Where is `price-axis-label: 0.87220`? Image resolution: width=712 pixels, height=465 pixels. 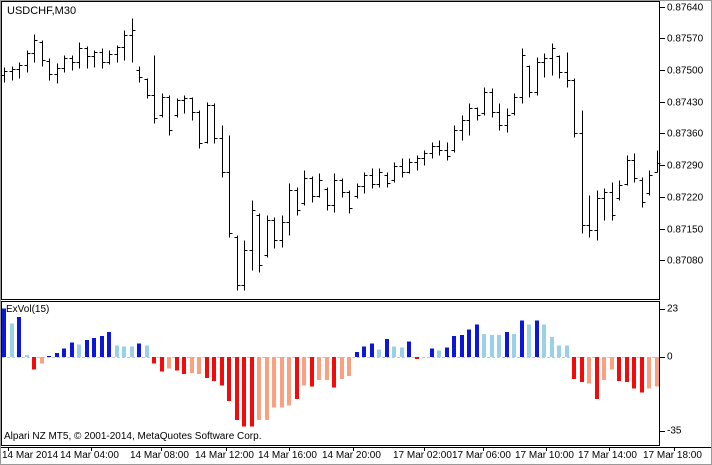 price-axis-label: 0.87220 is located at coordinates (685, 197).